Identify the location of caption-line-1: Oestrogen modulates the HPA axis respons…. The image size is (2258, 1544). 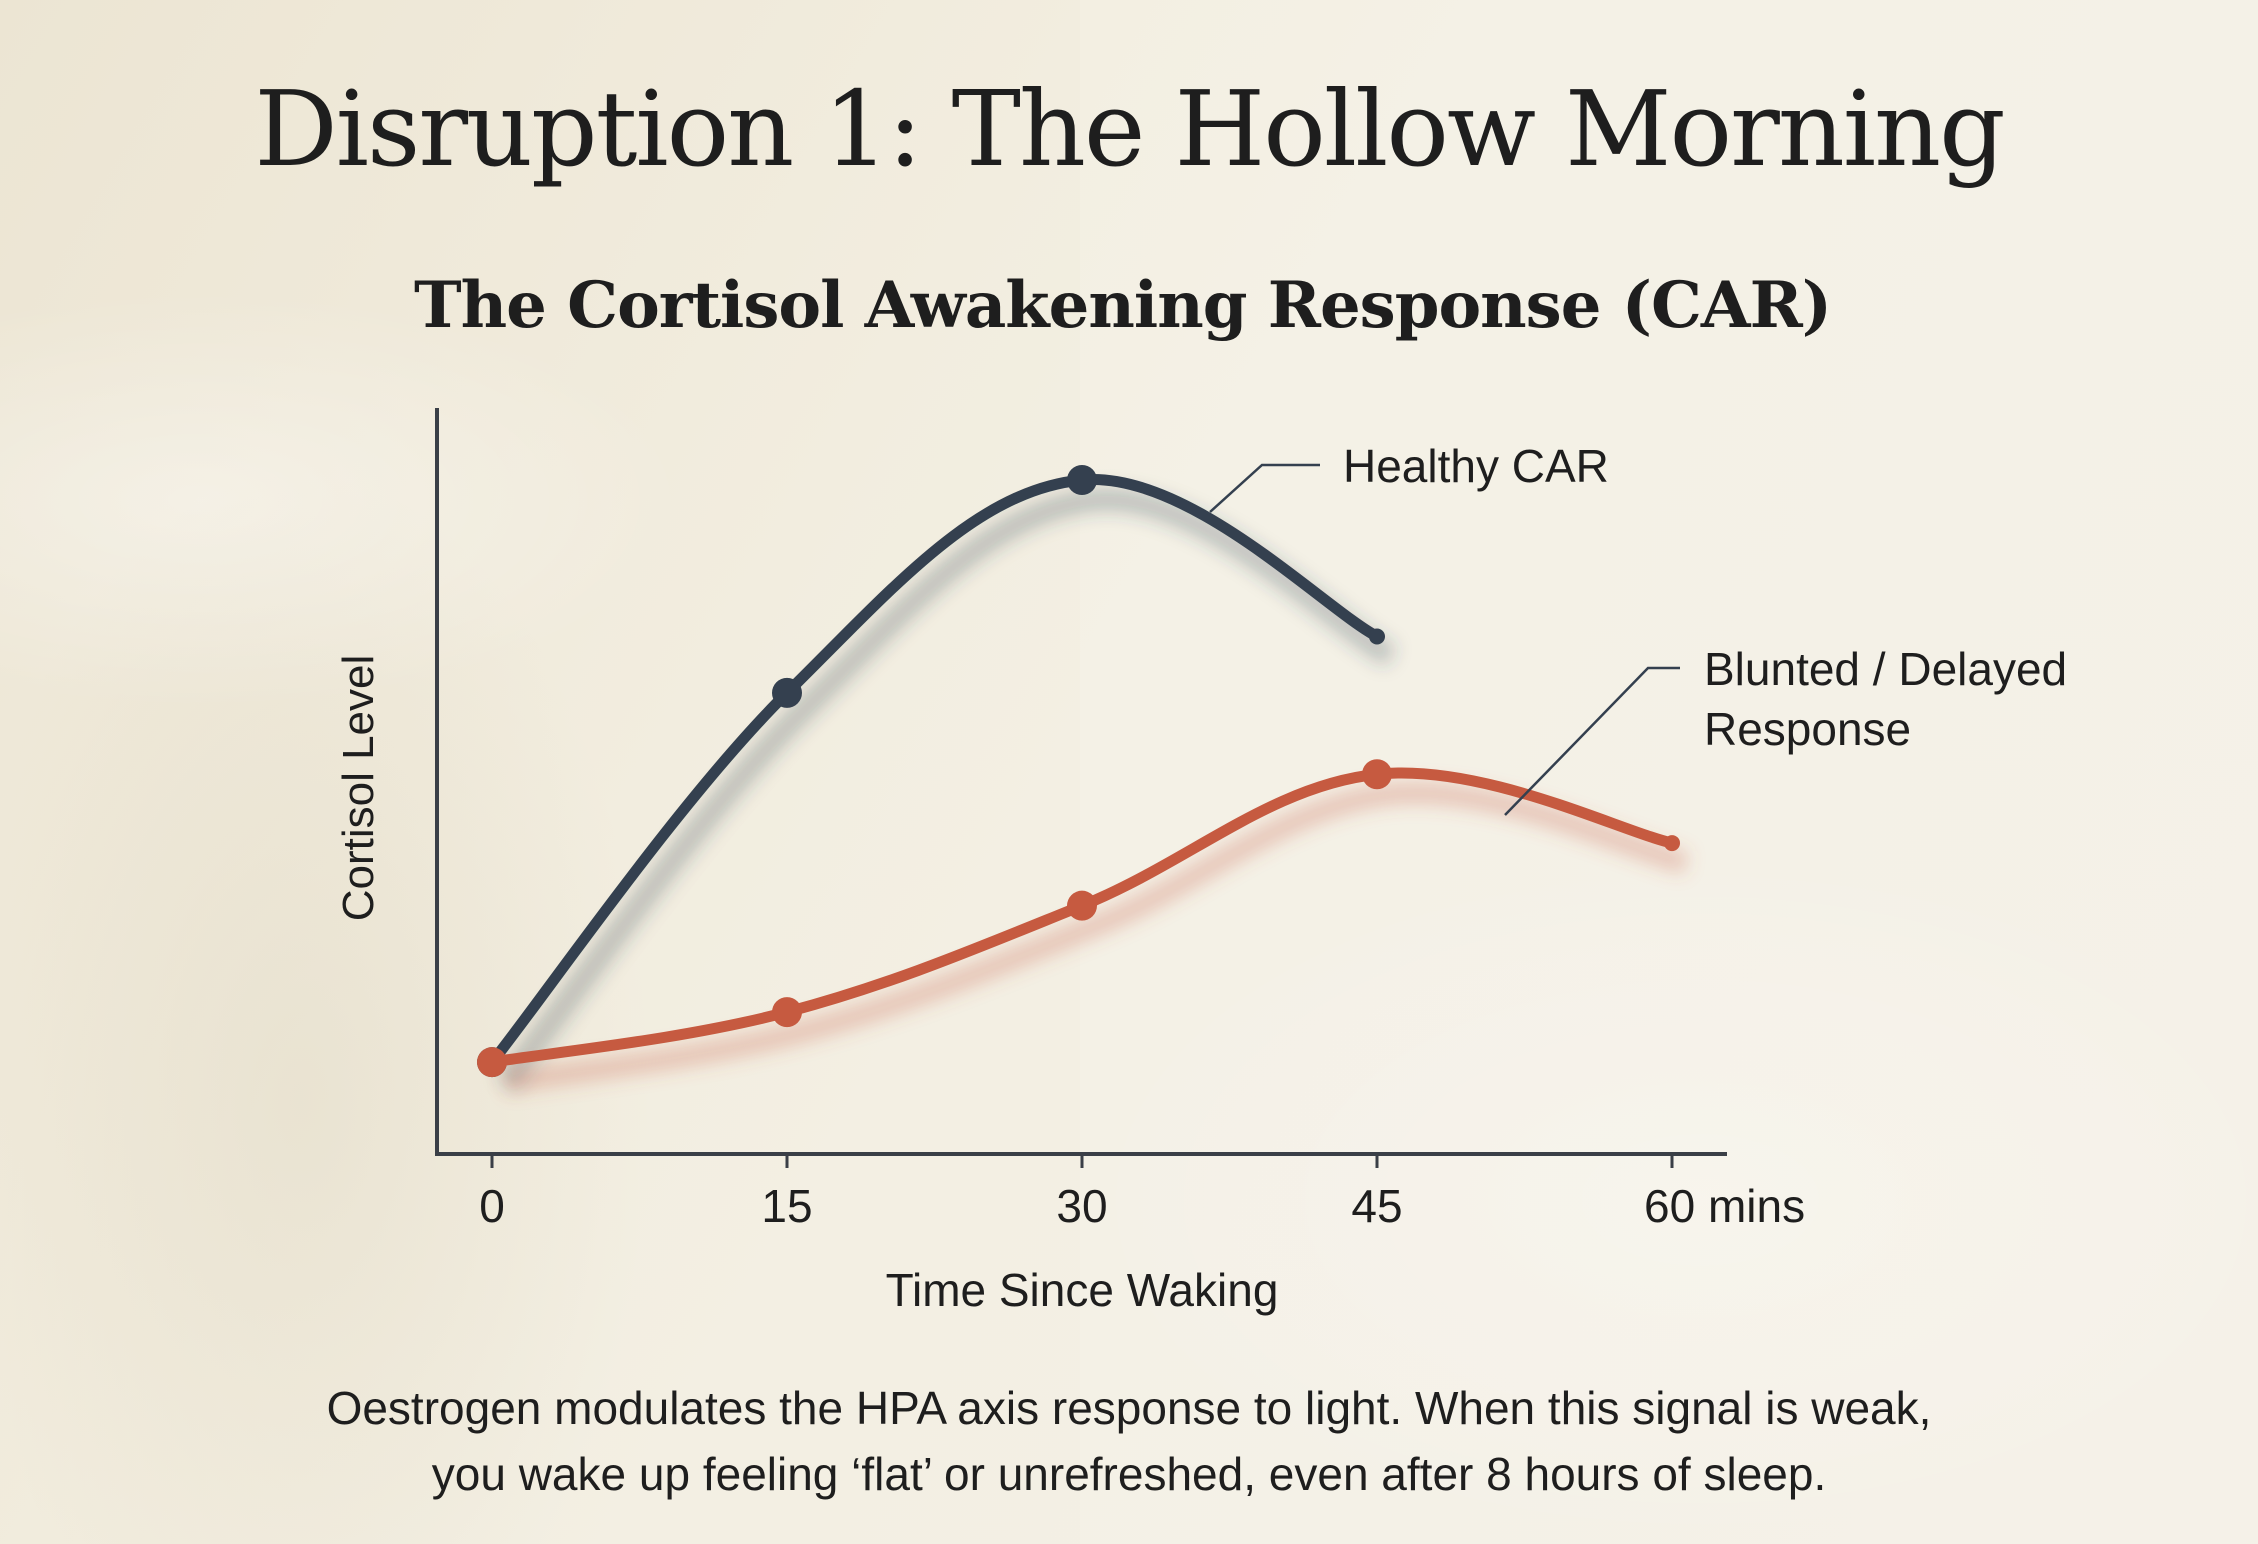
(1129, 1408).